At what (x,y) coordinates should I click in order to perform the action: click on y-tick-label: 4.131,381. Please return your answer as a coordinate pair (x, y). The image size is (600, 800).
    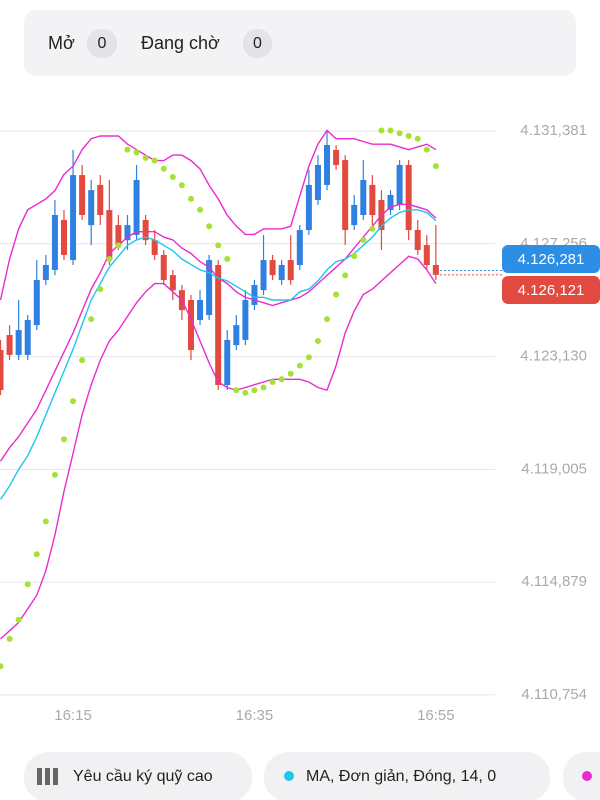
    Looking at the image, I should click on (553, 130).